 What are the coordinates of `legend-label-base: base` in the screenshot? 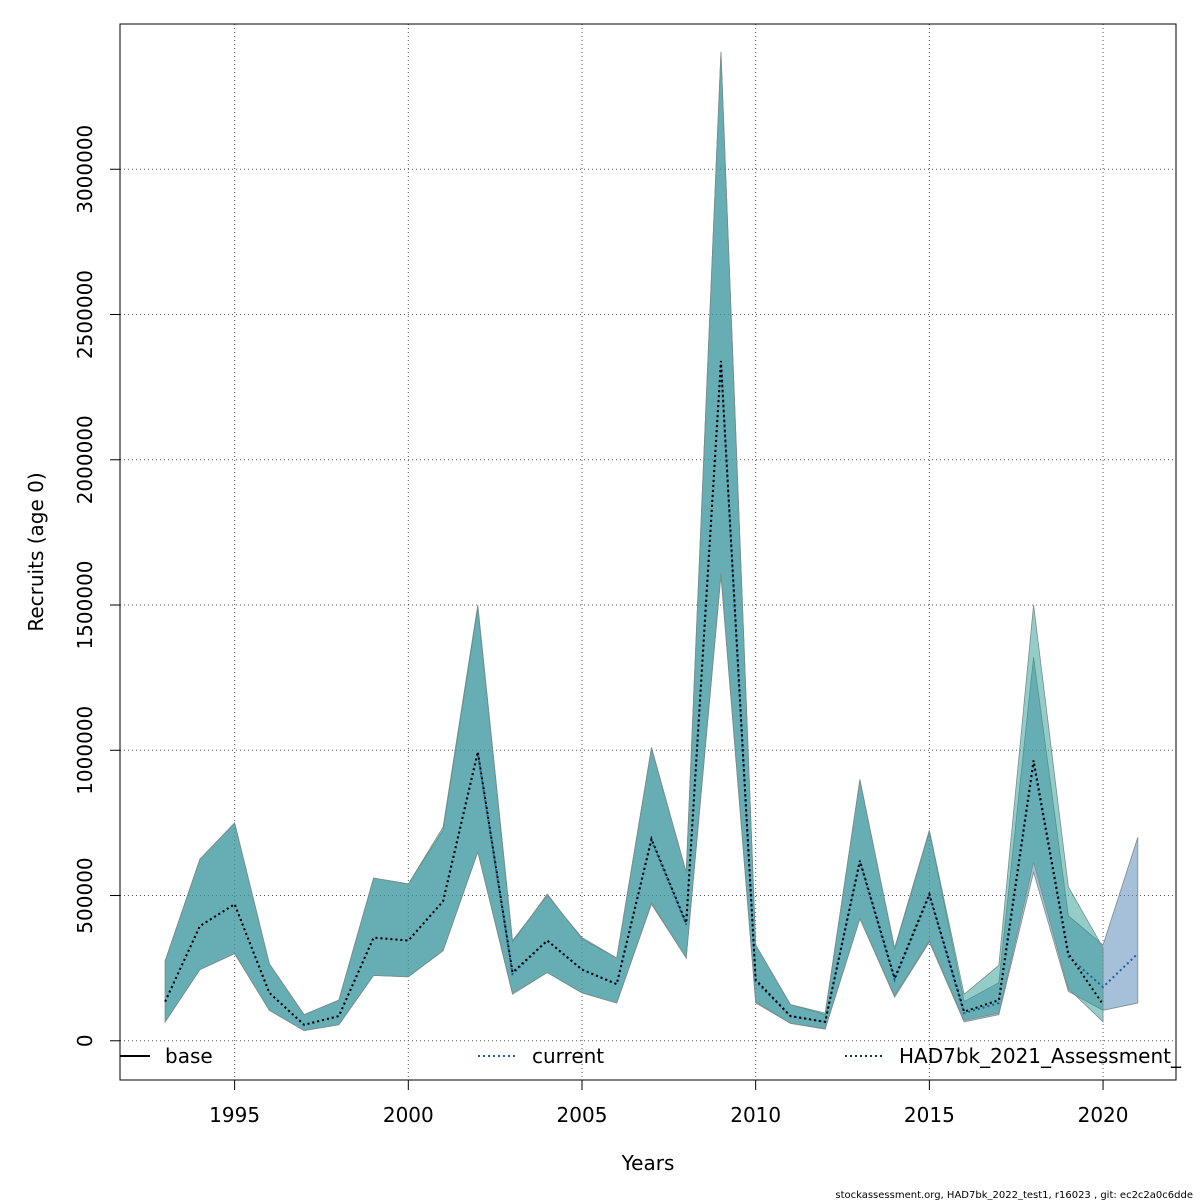 It's located at (189, 1056).